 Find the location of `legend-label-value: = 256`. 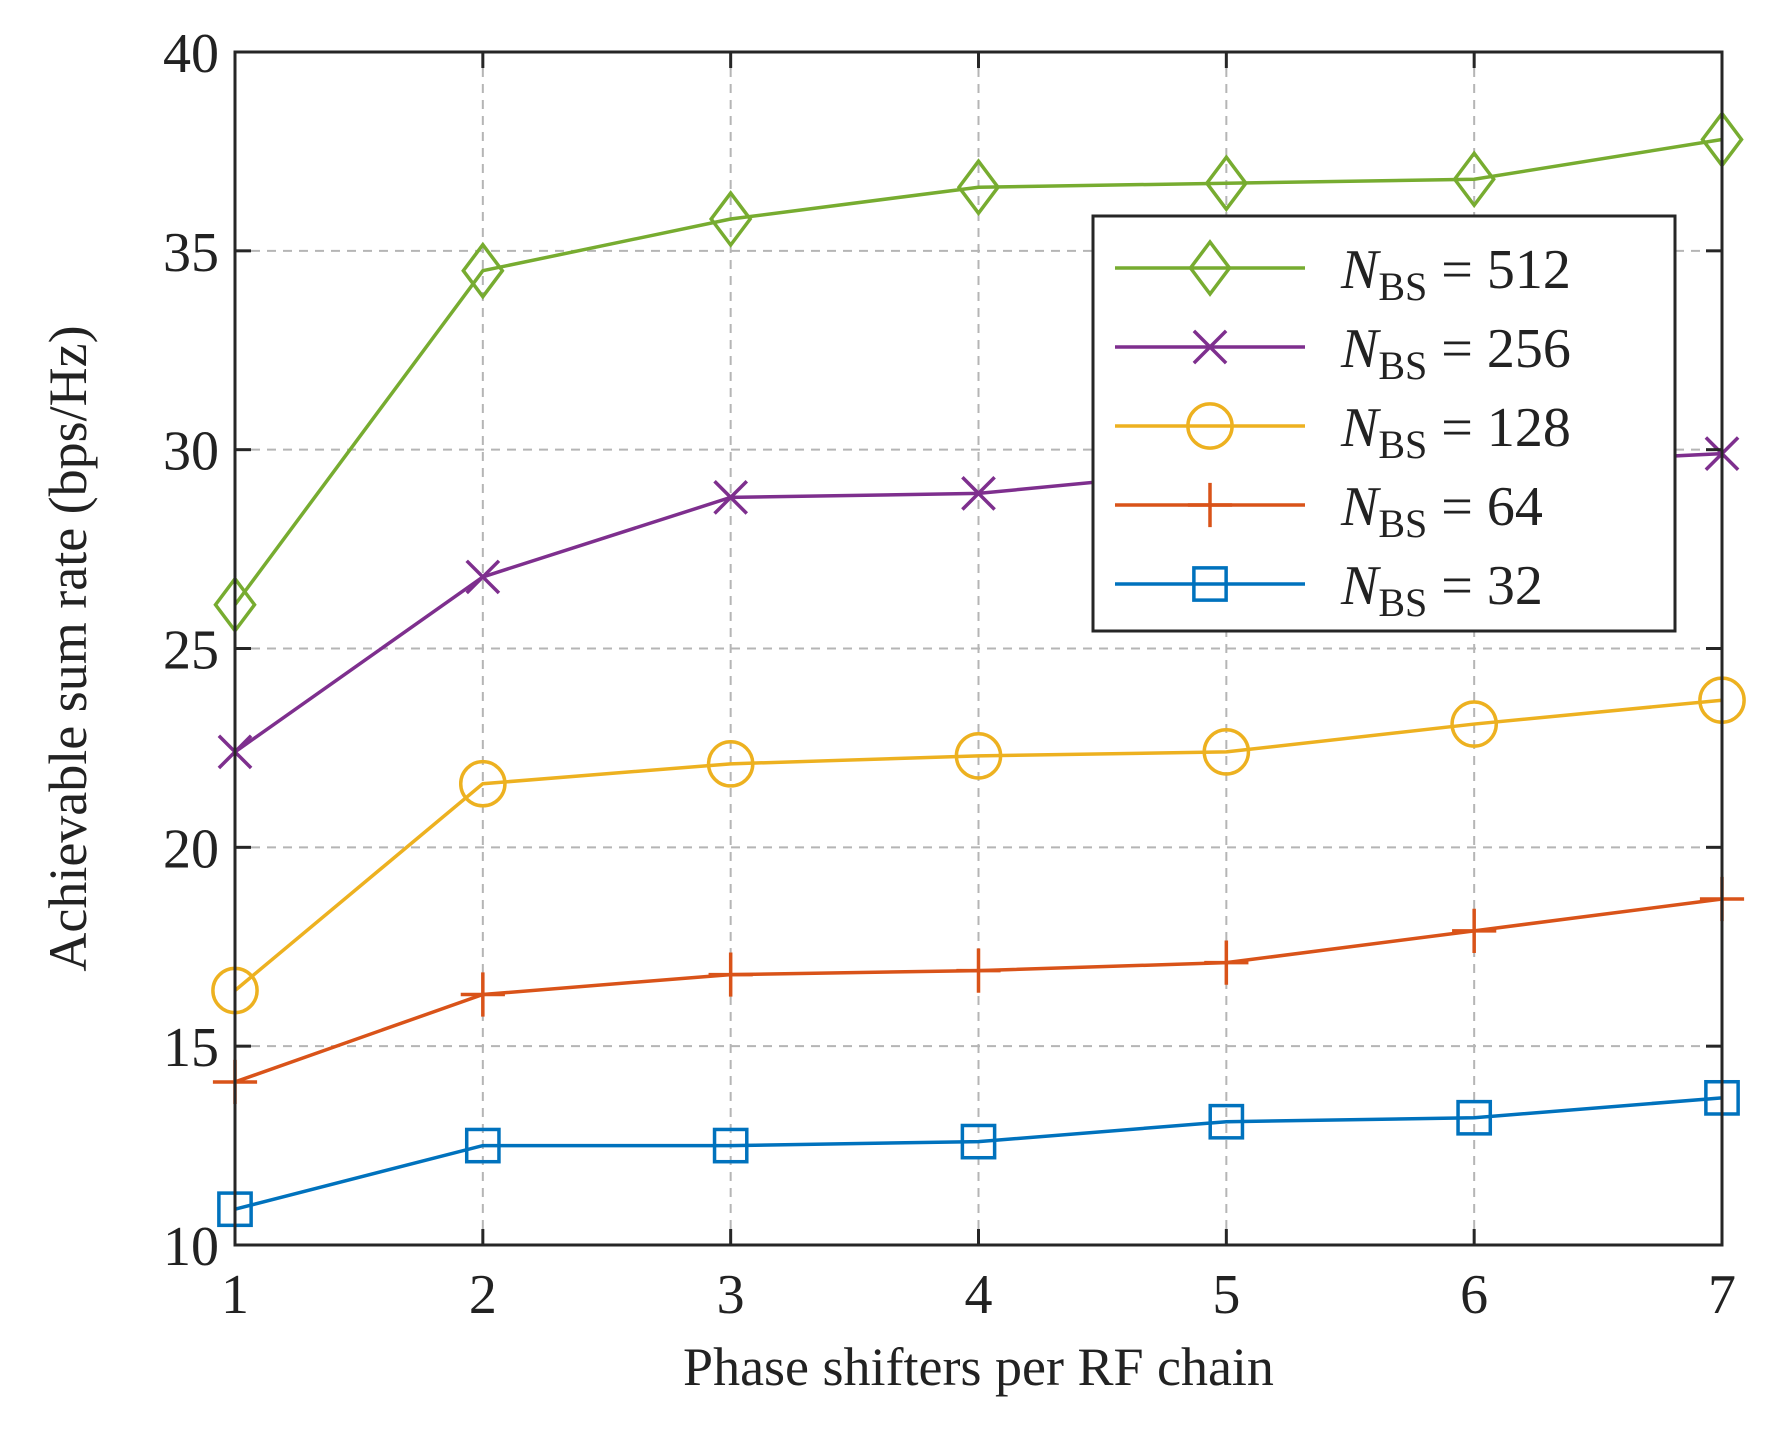

legend-label-value: = 256 is located at coordinates (1499, 349).